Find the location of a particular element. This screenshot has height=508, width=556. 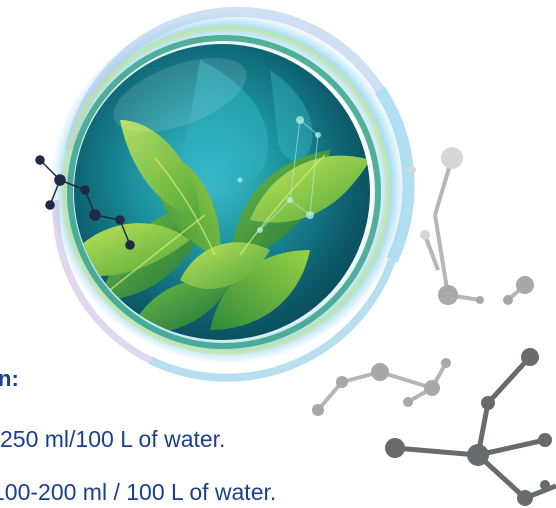

dosage-line-1: 250 ml/100 L of water. is located at coordinates (113, 439).